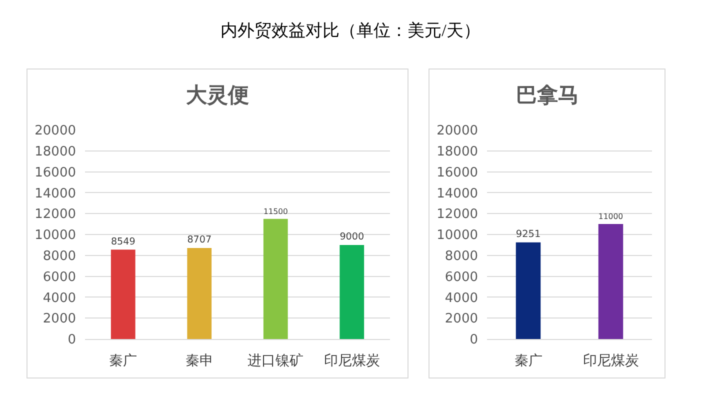  What do you see at coordinates (528, 234) in the screenshot?
I see `data-label: 9251` at bounding box center [528, 234].